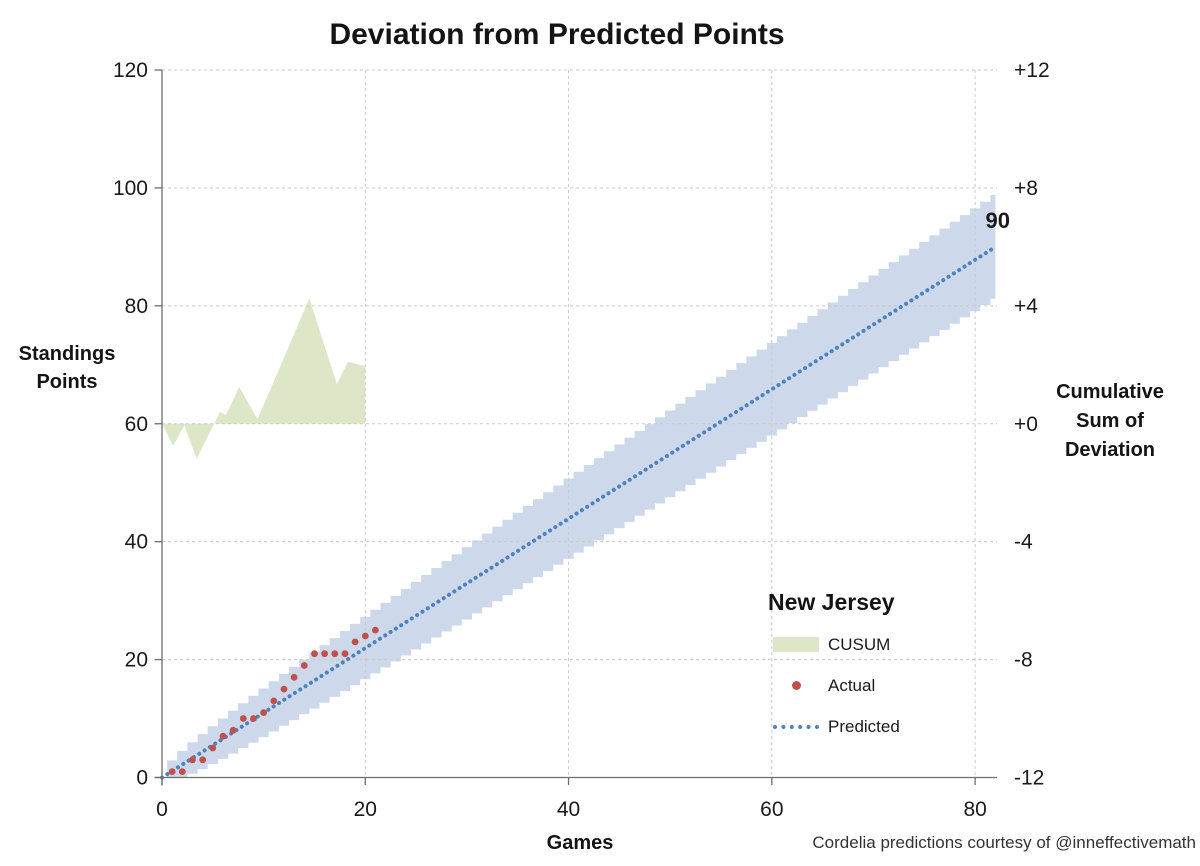  What do you see at coordinates (136, 306) in the screenshot?
I see `y-left-tick-label: 80` at bounding box center [136, 306].